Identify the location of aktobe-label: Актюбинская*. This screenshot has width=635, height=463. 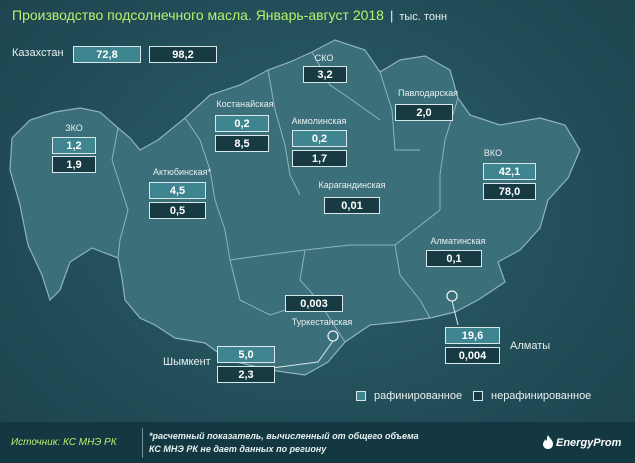
(182, 172).